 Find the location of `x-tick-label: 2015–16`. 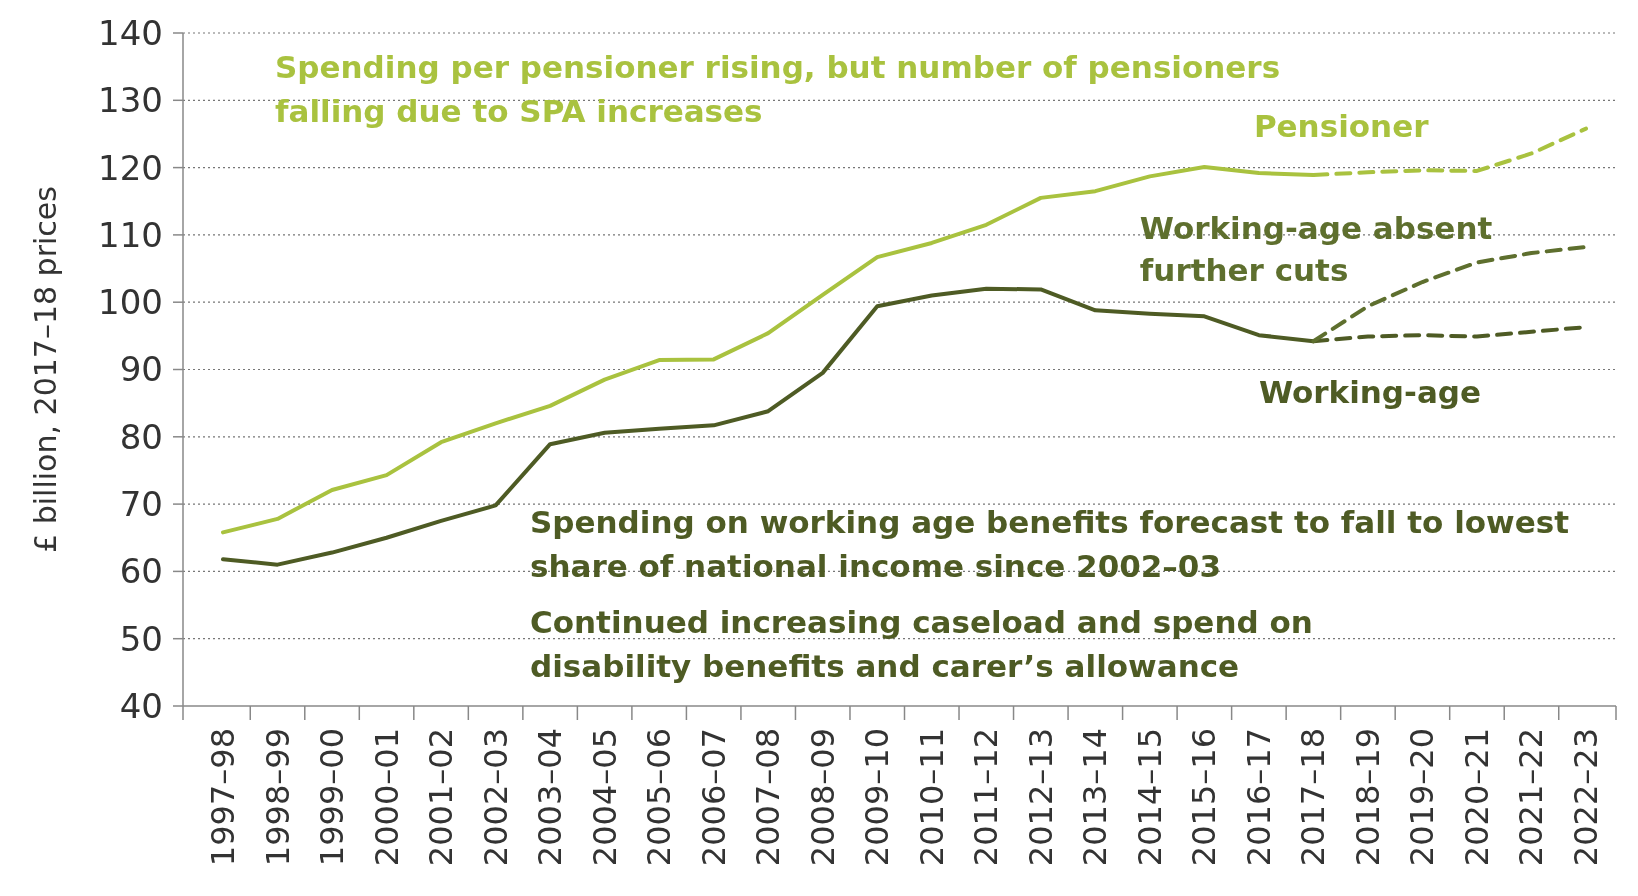

x-tick-label: 2015–16 is located at coordinates (1204, 797).